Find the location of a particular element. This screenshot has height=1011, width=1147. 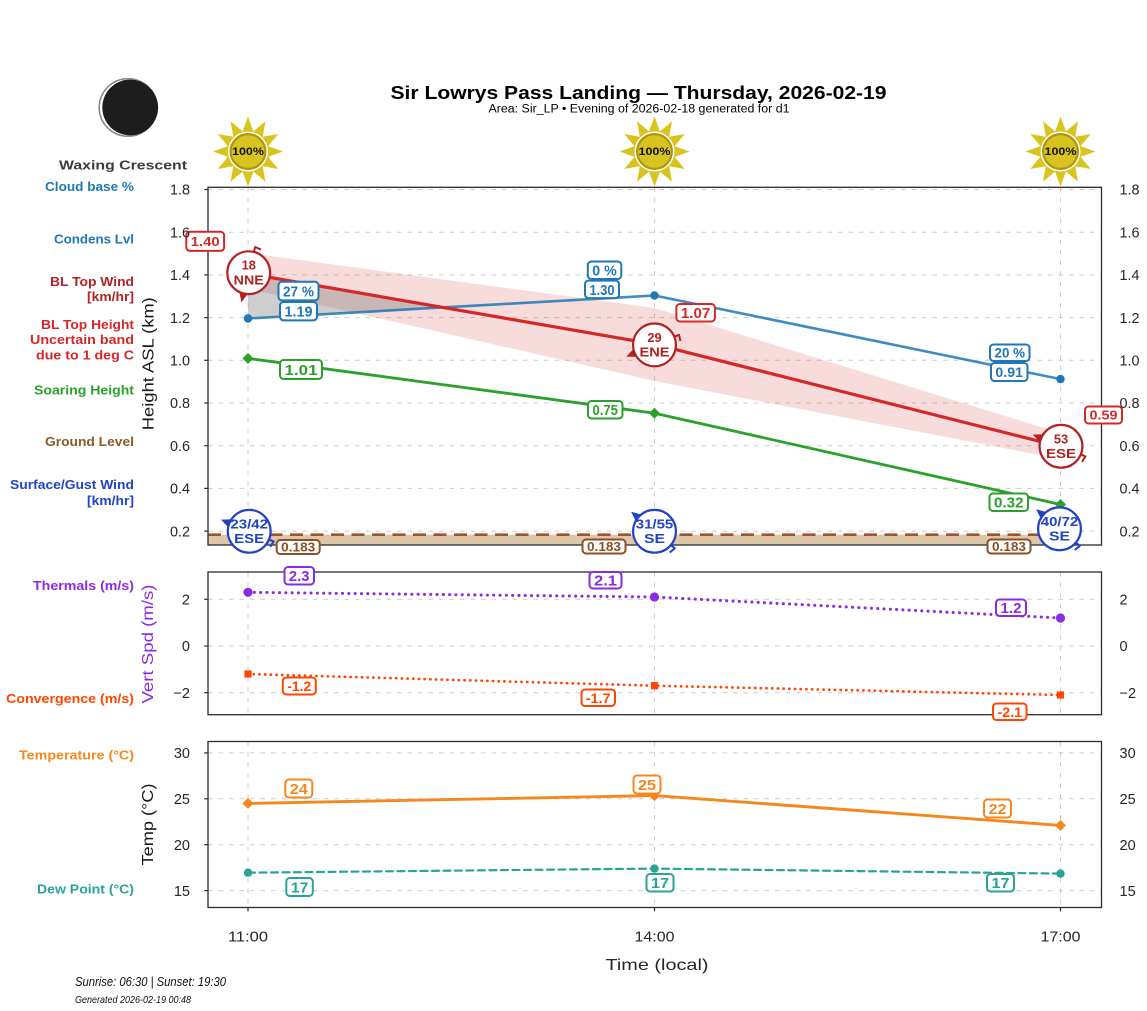

svg-text: Height ASL (km) is located at coordinates (149, 363).